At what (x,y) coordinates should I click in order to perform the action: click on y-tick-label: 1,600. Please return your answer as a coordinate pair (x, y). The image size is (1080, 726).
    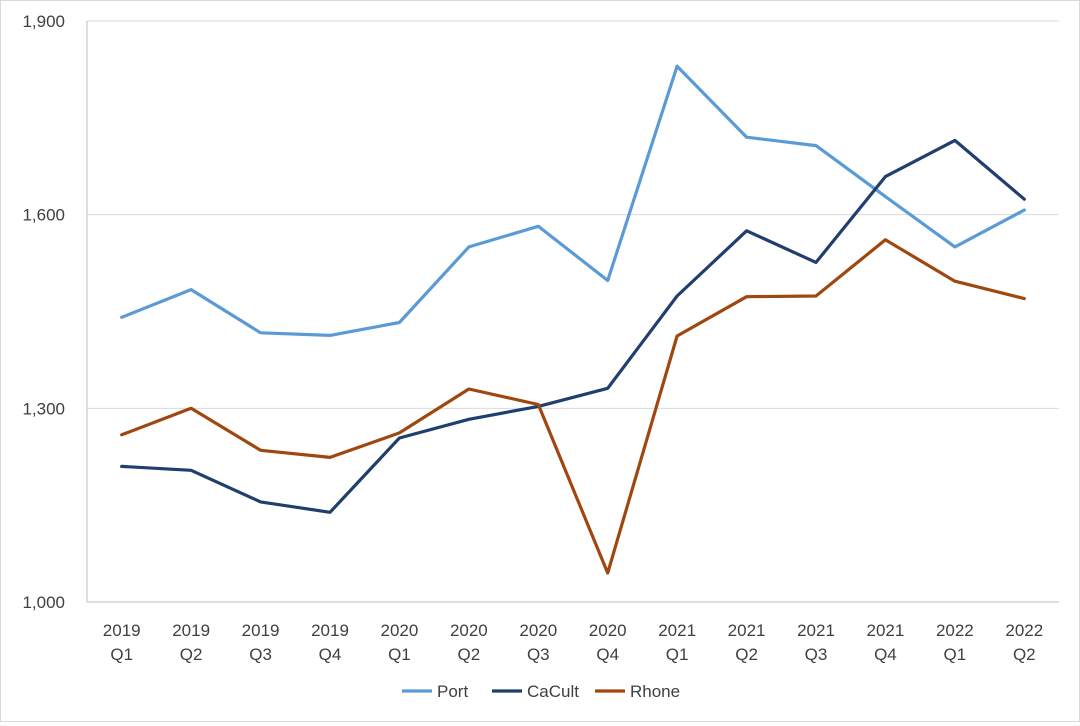
    Looking at the image, I should click on (43, 215).